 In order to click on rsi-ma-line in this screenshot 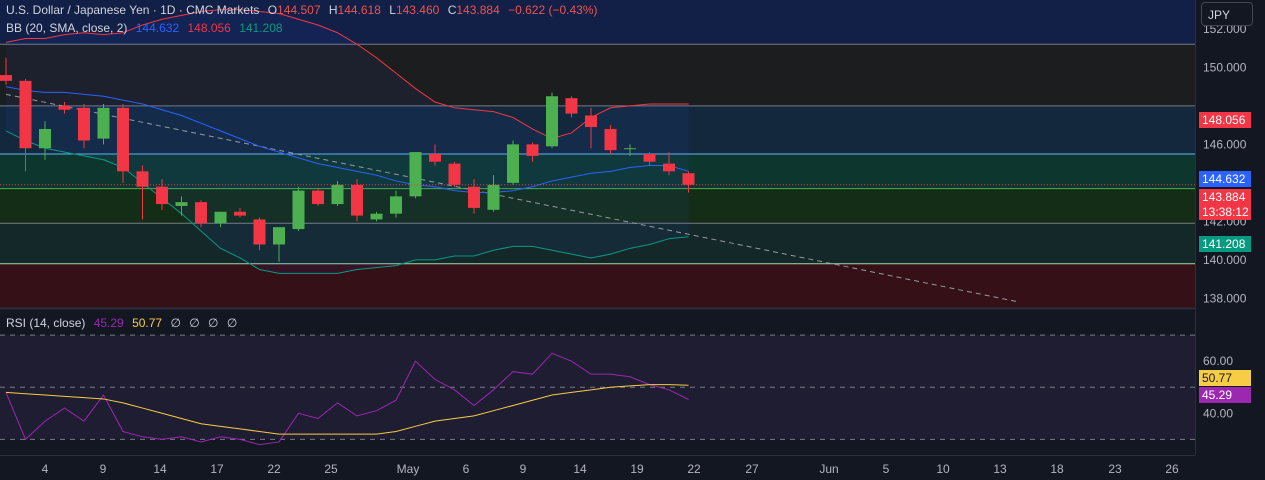, I will do `click(347, 409)`.